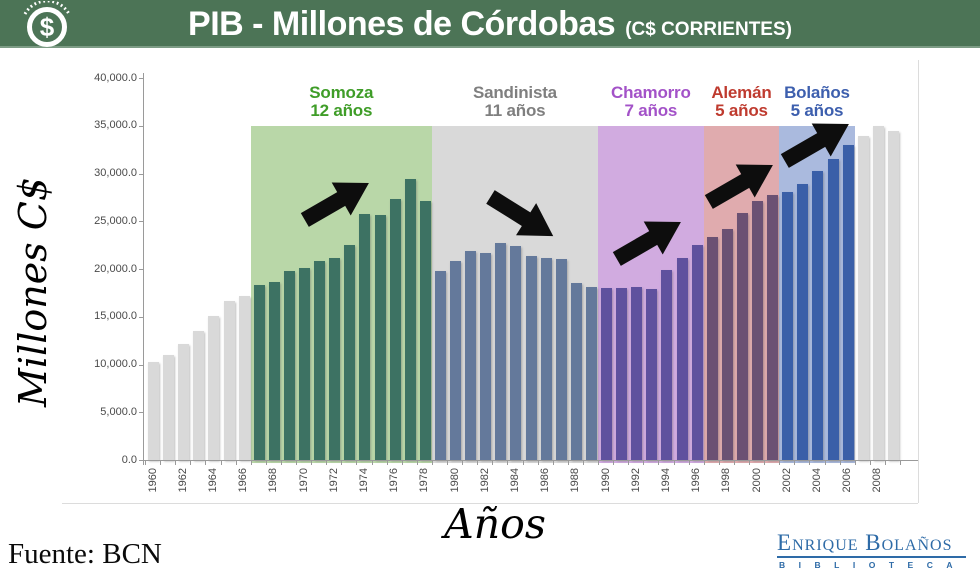 The width and height of the screenshot is (980, 574). I want to click on bar-1965, so click(229, 380).